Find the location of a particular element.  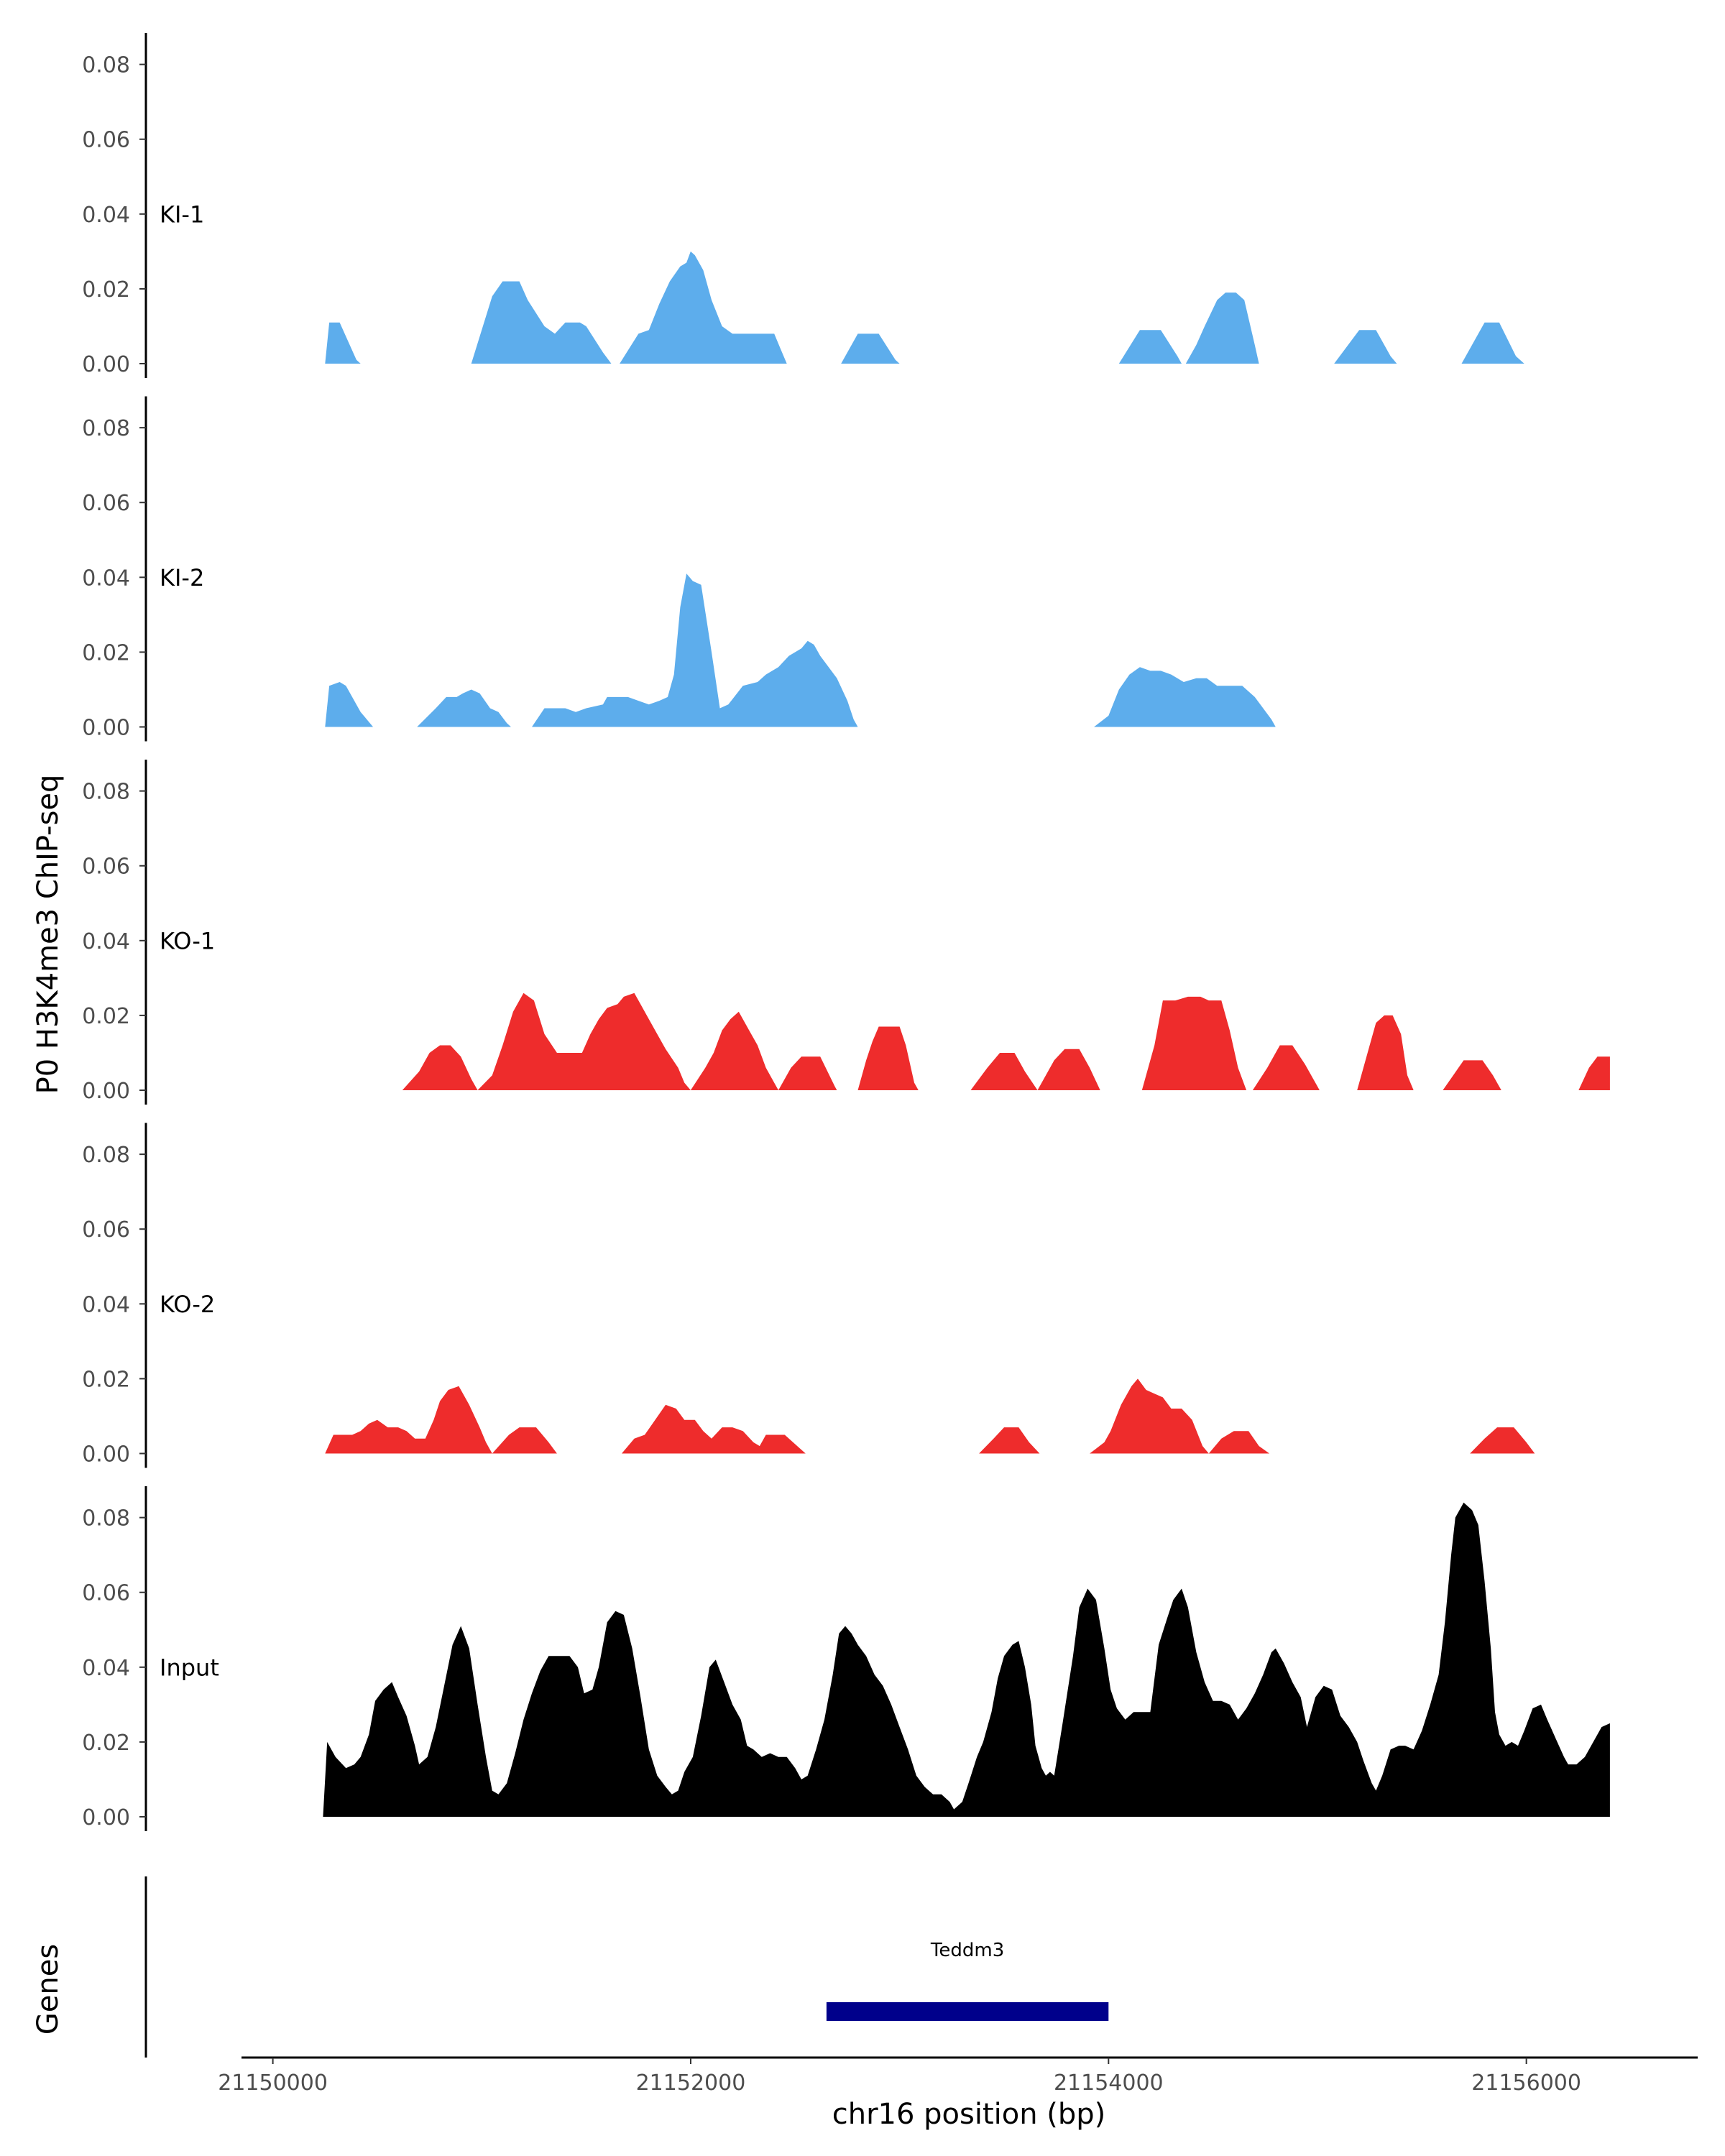

x-tick-label: 21156000 is located at coordinates (1526, 2083).